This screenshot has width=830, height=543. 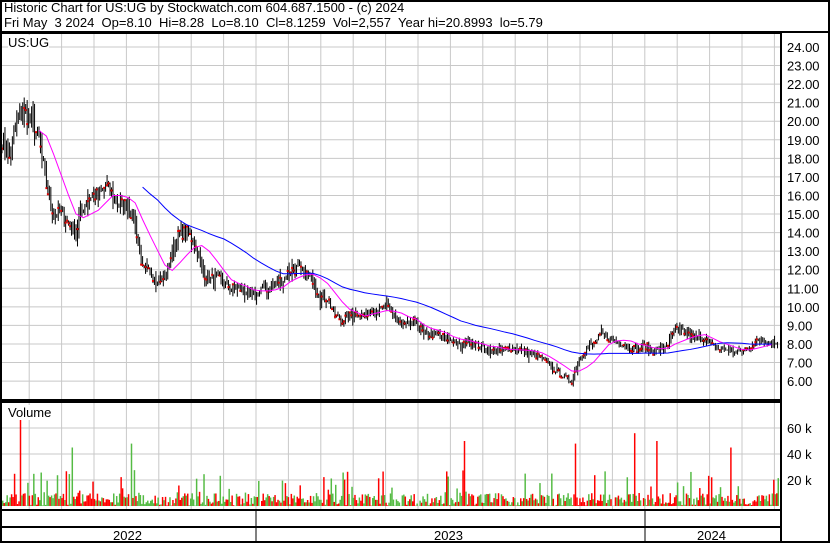 I want to click on price-tick-label: 21.00, so click(x=803, y=103).